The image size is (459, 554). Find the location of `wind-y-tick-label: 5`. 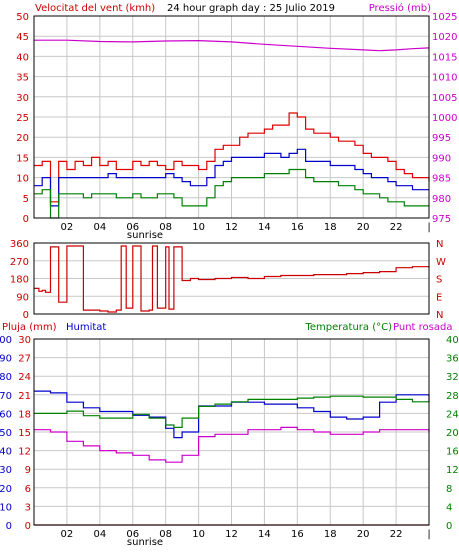

wind-y-tick-label: 5 is located at coordinates (26, 199).